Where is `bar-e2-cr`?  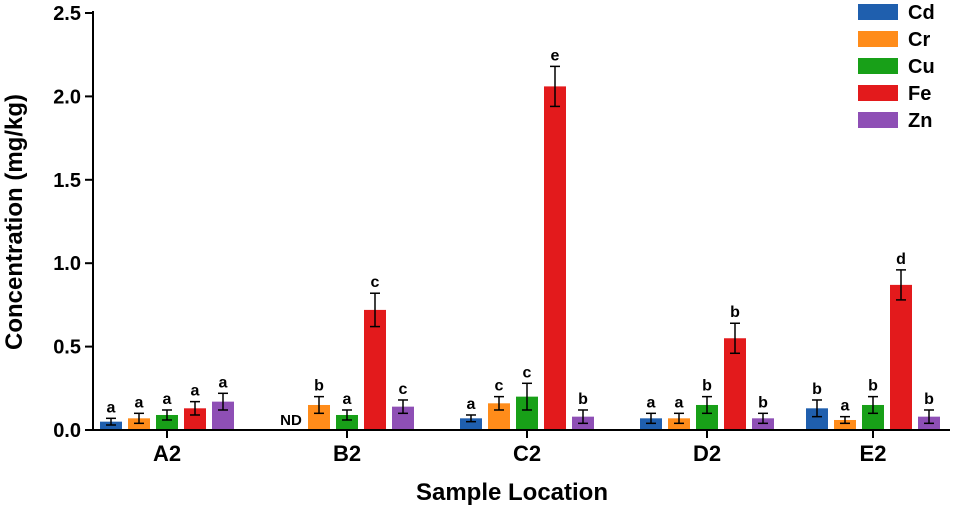 bar-e2-cr is located at coordinates (845, 424).